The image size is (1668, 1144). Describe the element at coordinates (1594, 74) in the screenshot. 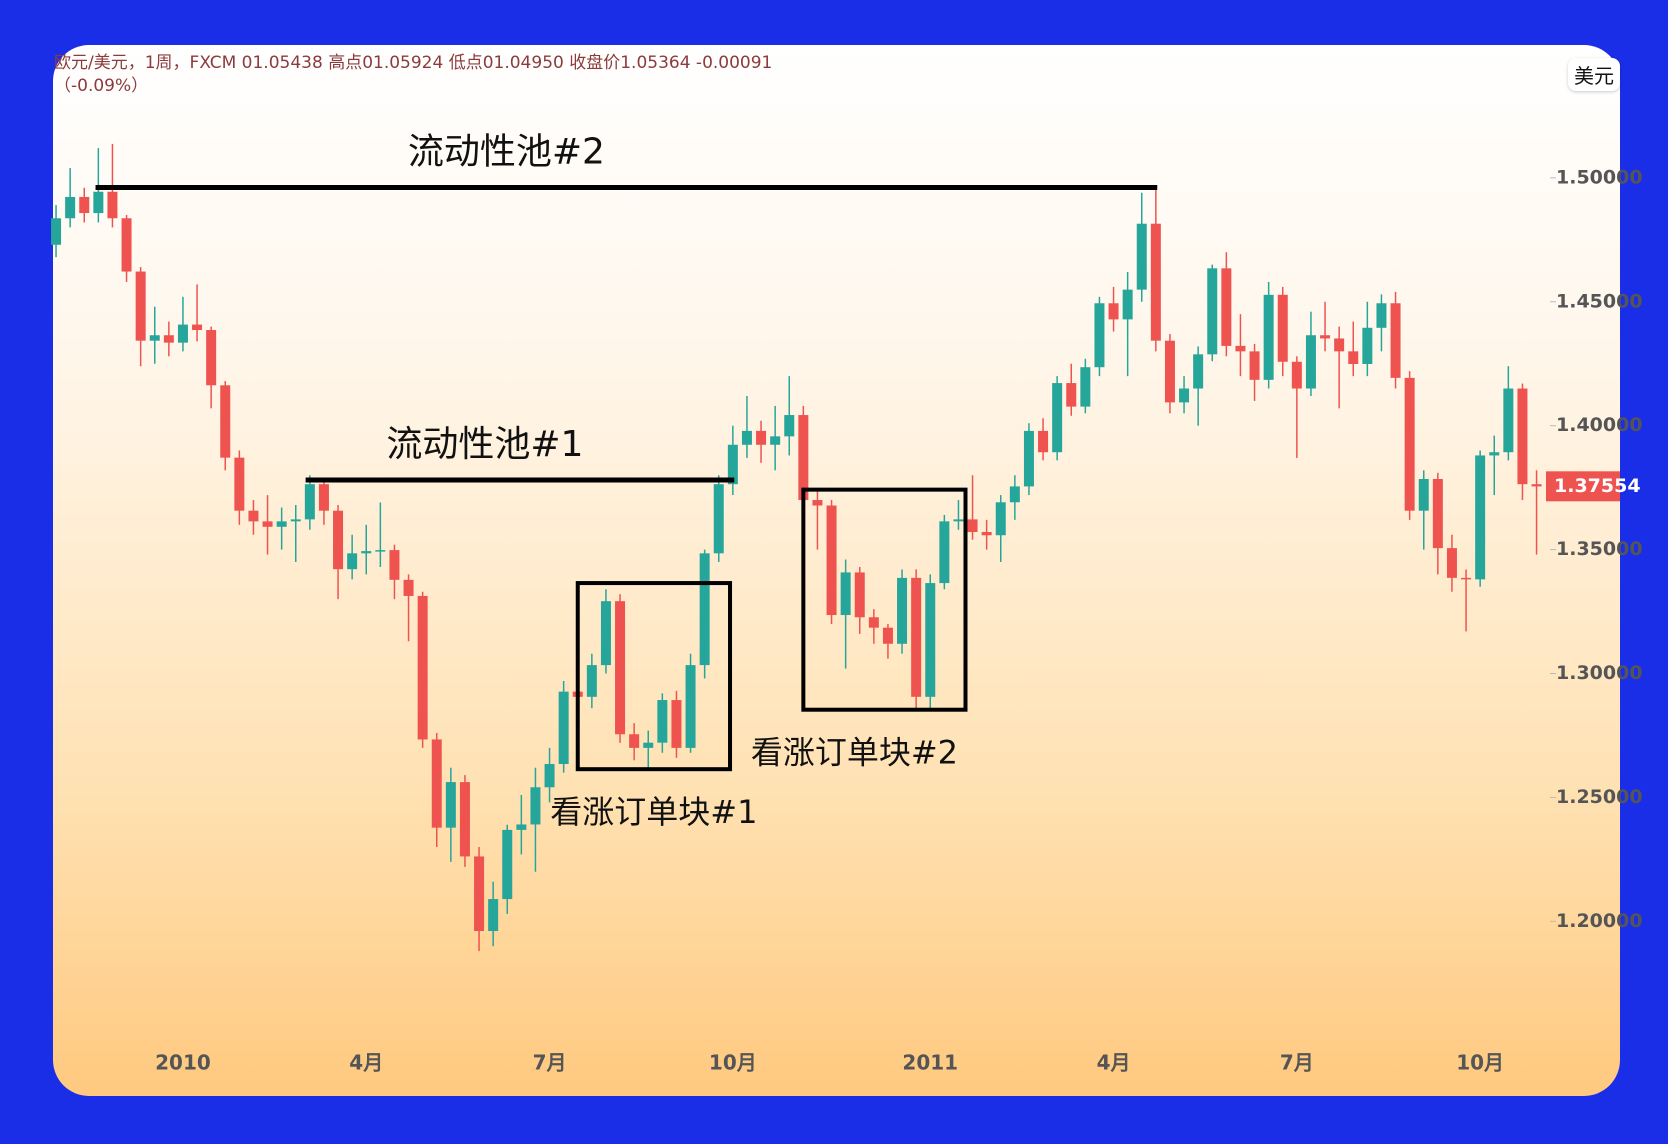

I see `currency-button: 美元` at that location.